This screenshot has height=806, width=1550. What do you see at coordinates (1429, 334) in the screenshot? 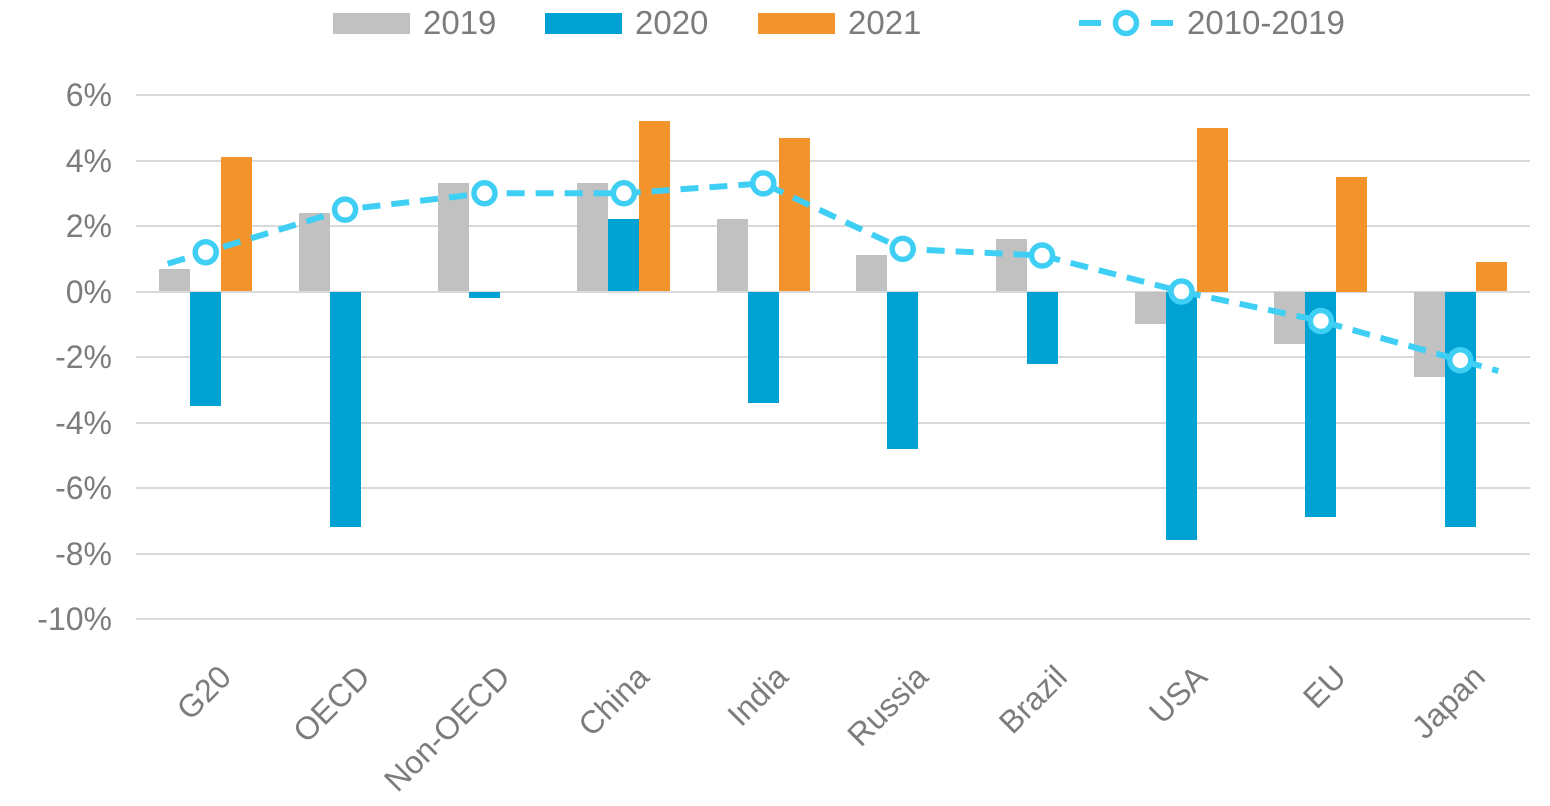
I see `bar-2019-japan` at bounding box center [1429, 334].